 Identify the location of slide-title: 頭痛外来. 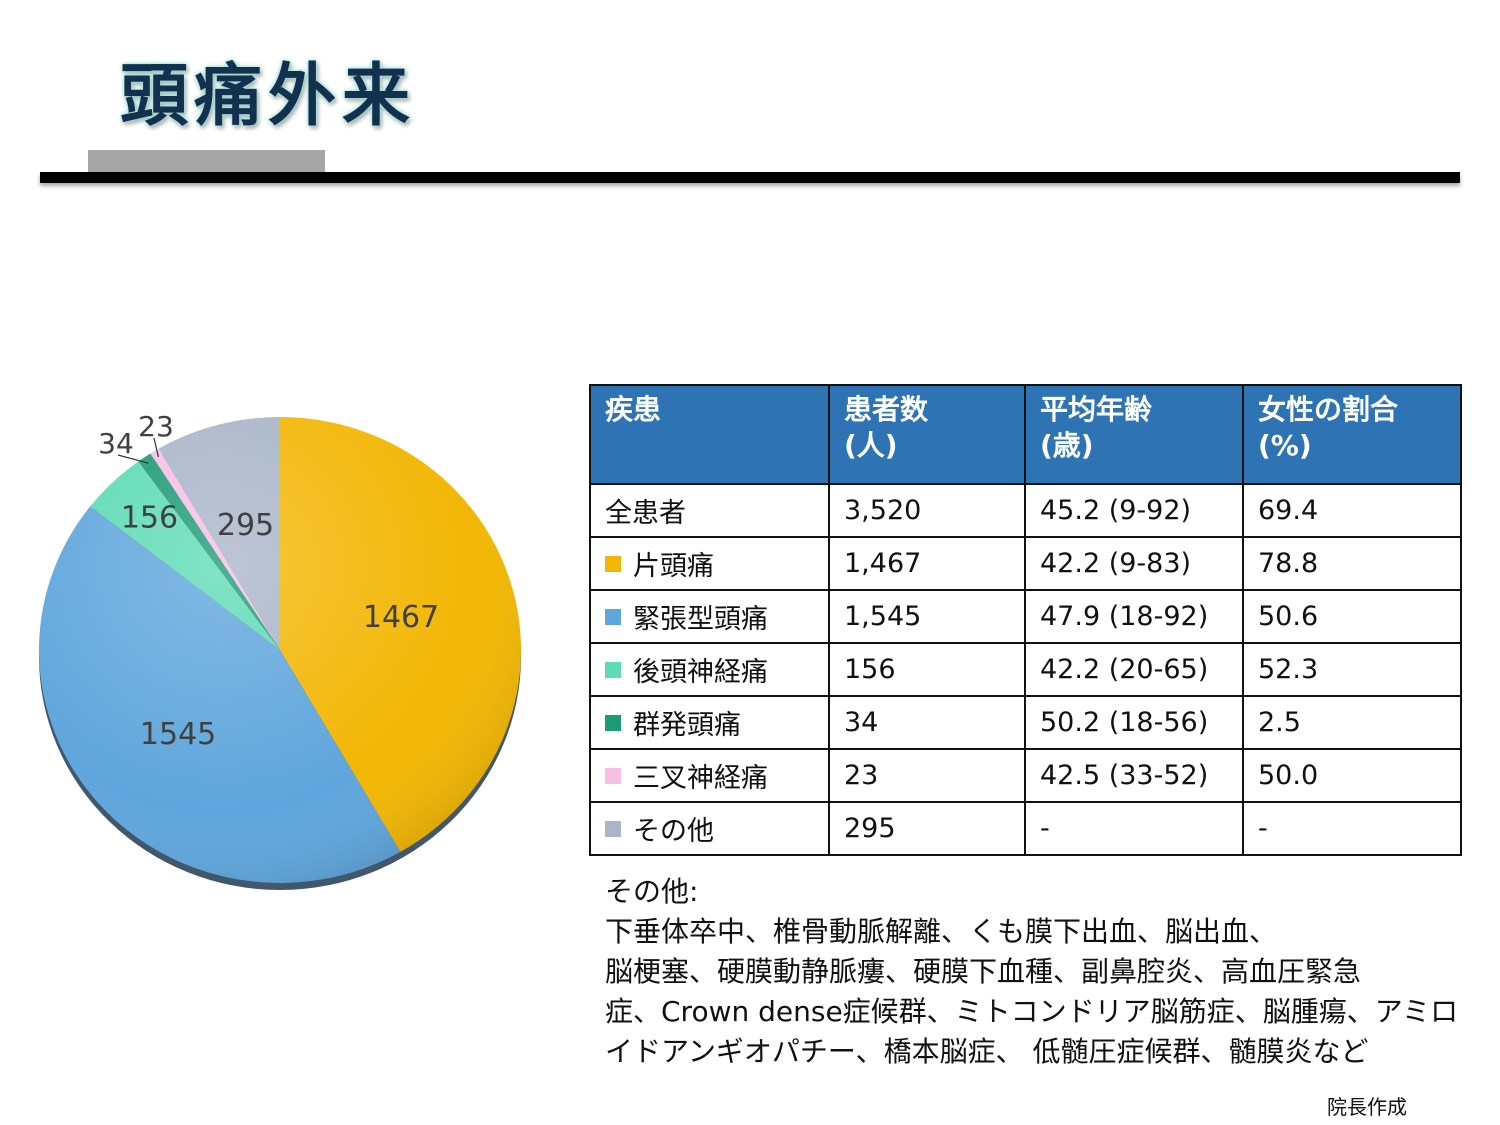
(268, 96).